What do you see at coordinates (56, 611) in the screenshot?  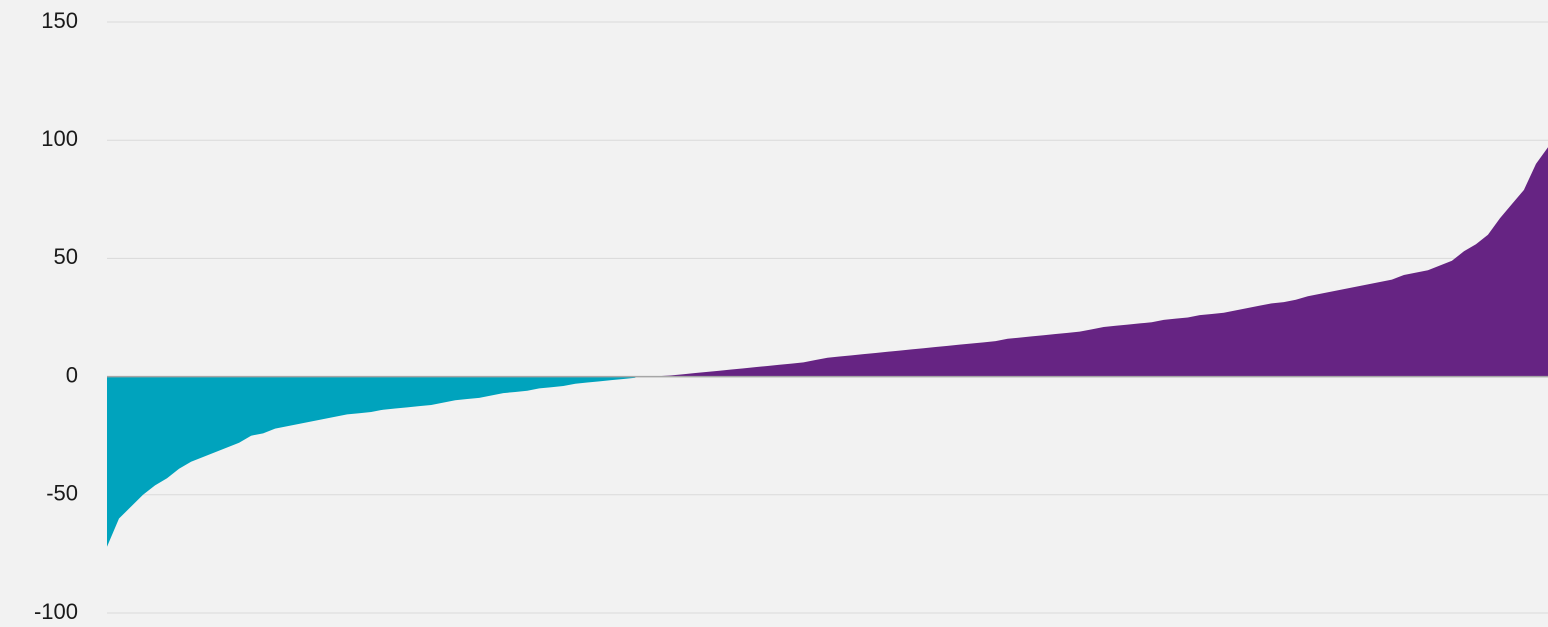 I see `y-tick-label: -100` at bounding box center [56, 611].